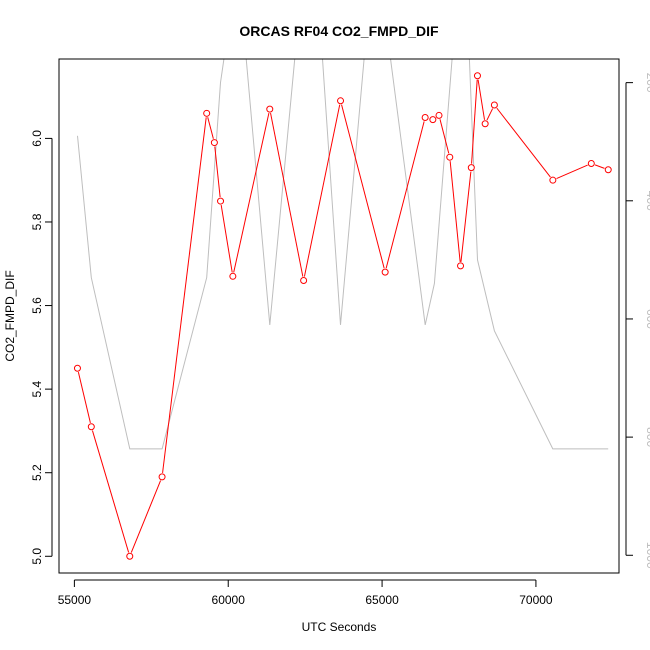 The height and width of the screenshot is (650, 650). What do you see at coordinates (647, 83) in the screenshot?
I see `y2-tick-label: 200` at bounding box center [647, 83].